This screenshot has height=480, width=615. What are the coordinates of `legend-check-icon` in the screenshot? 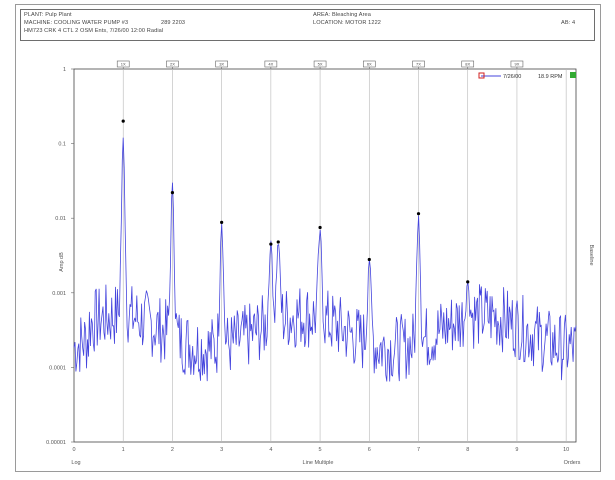 It's located at (573, 75).